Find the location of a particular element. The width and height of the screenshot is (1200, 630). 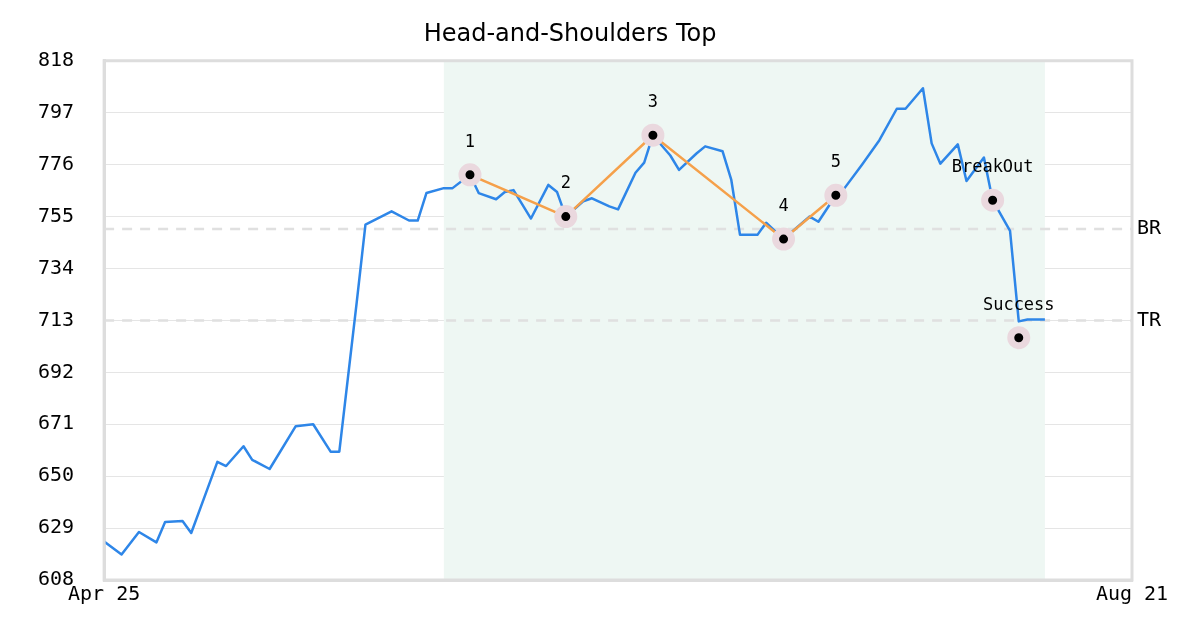

y-tick-label: 755 is located at coordinates (56, 214).